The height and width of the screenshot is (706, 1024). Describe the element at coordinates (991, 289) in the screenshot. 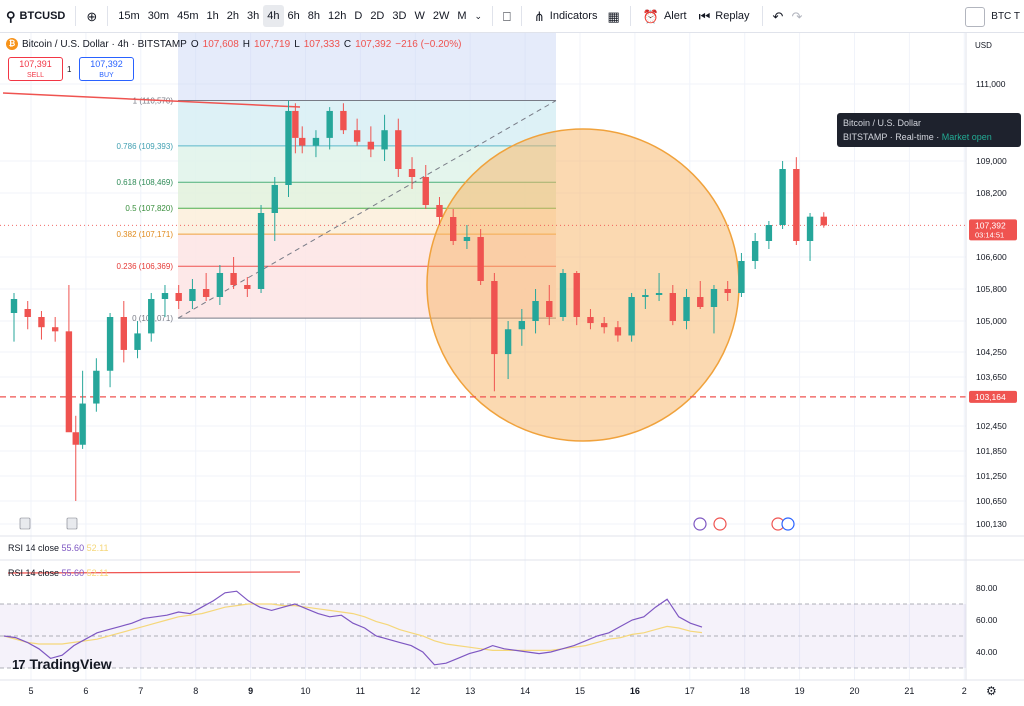

I see `price-tick-label: 105,800` at that location.